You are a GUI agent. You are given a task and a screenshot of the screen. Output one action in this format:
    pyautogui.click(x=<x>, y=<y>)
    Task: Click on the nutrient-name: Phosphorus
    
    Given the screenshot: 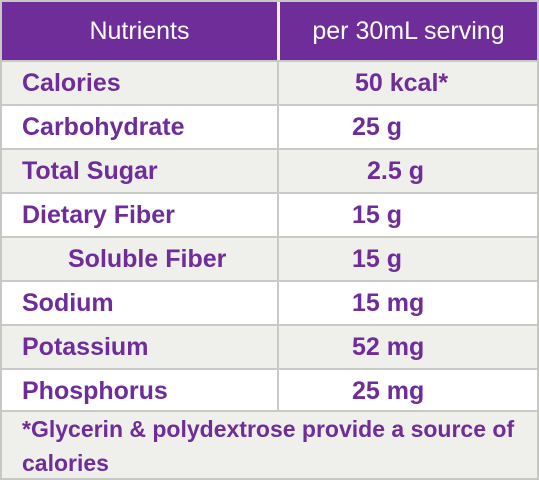 What is the action you would take?
    pyautogui.click(x=95, y=391)
    